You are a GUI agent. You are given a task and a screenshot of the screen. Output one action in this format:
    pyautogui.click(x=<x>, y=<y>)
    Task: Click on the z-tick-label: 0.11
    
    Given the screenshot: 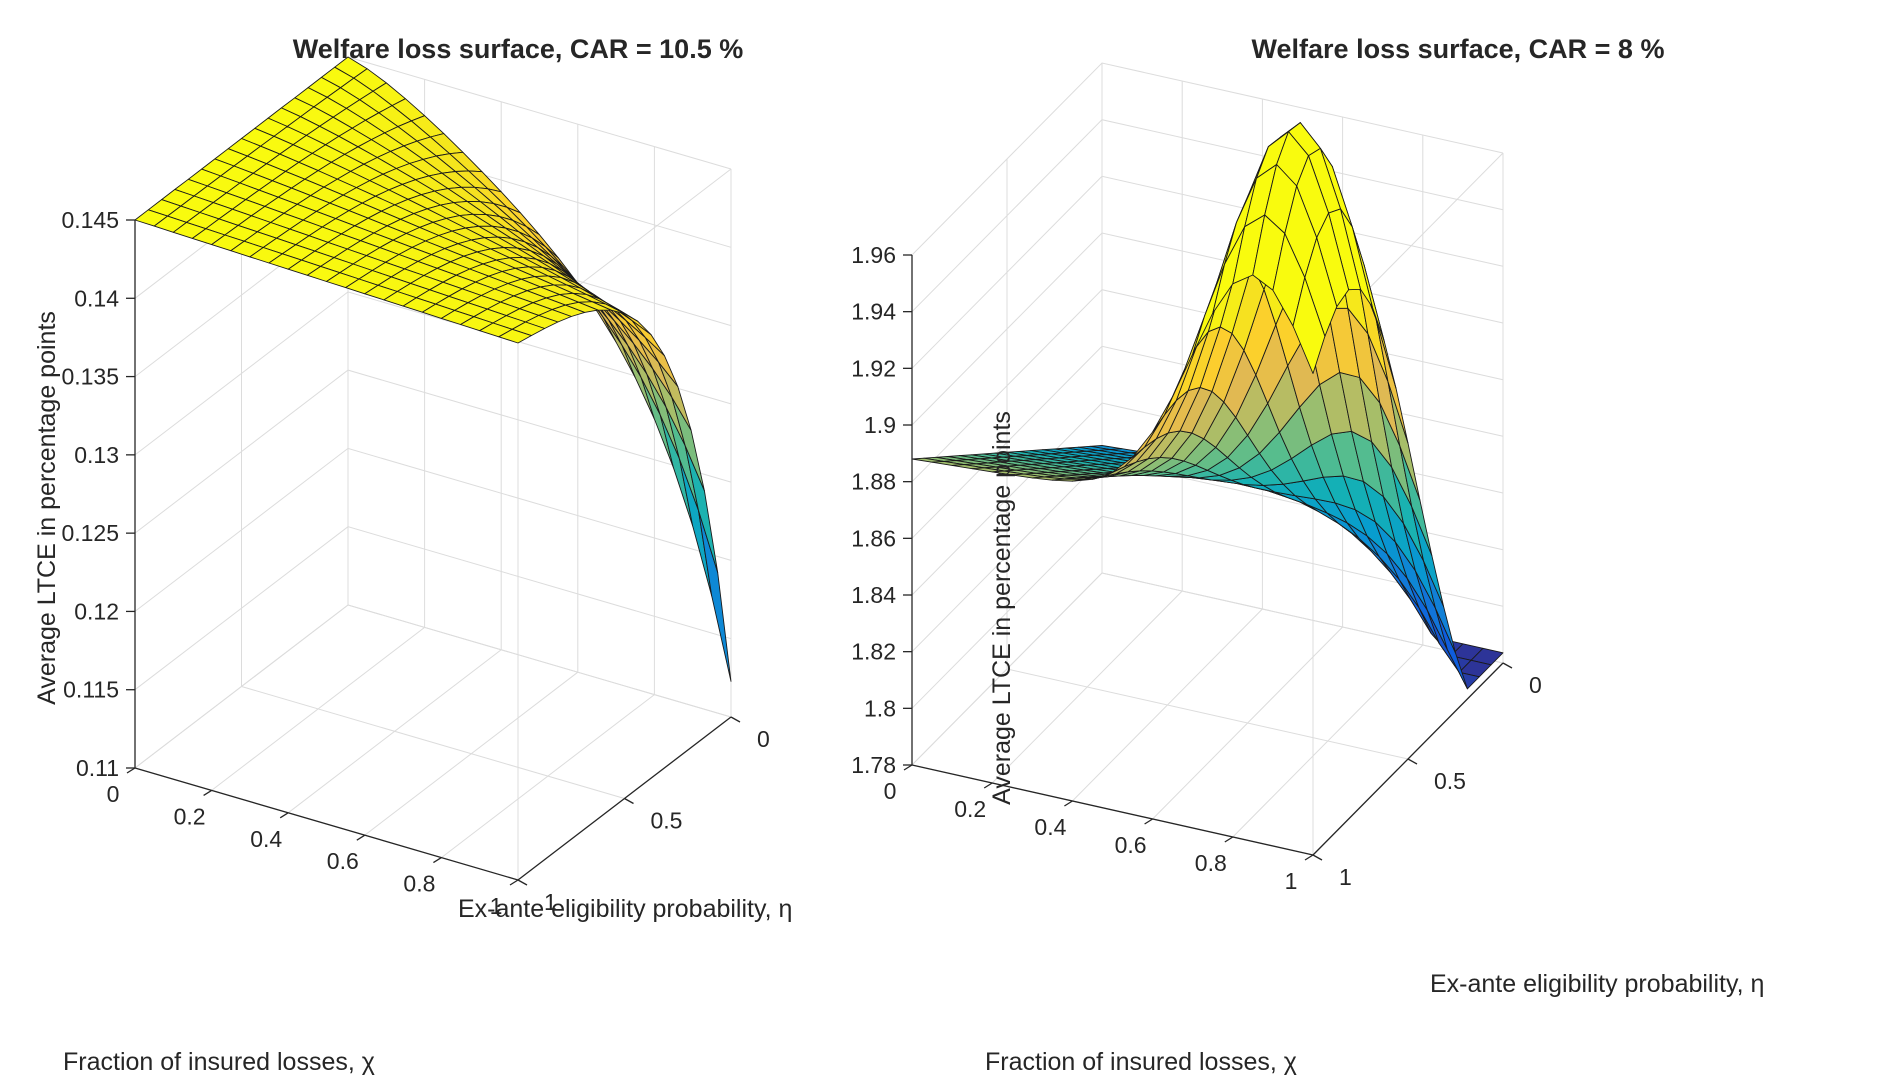 What is the action you would take?
    pyautogui.click(x=97, y=768)
    